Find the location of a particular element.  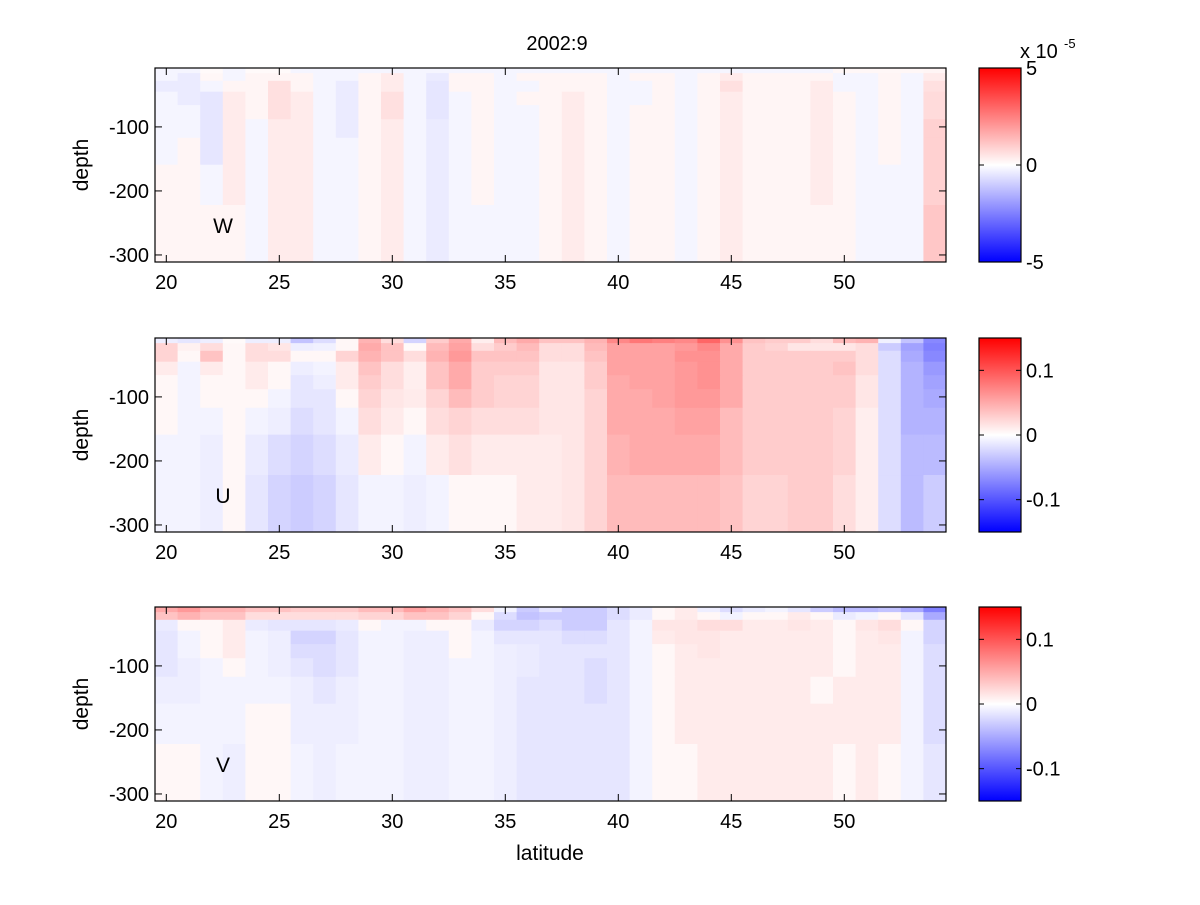

x-tick-label: 20 is located at coordinates (166, 553).